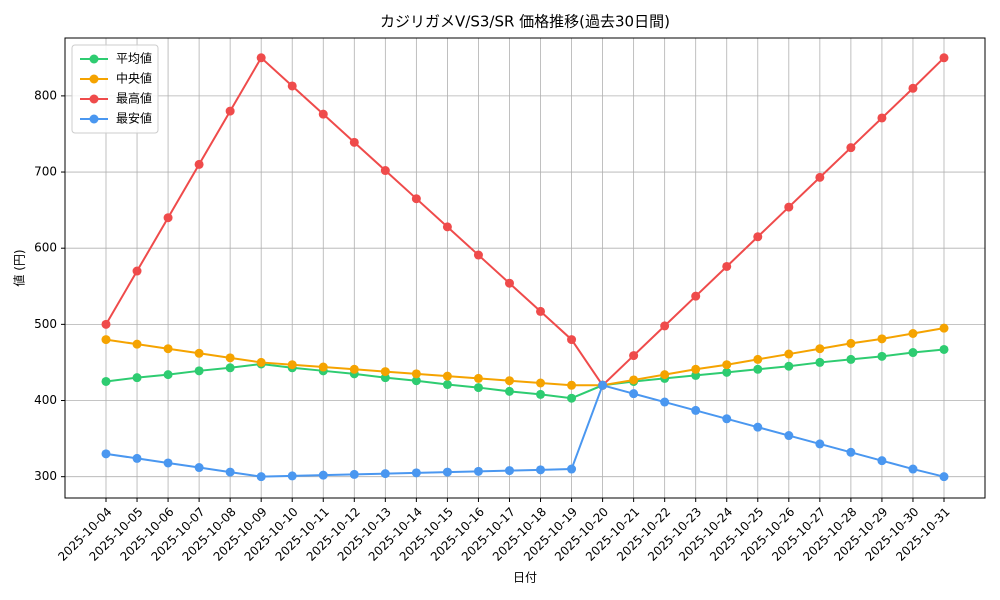 The image size is (1000, 600). I want to click on legend-label: 最安値, so click(134, 118).